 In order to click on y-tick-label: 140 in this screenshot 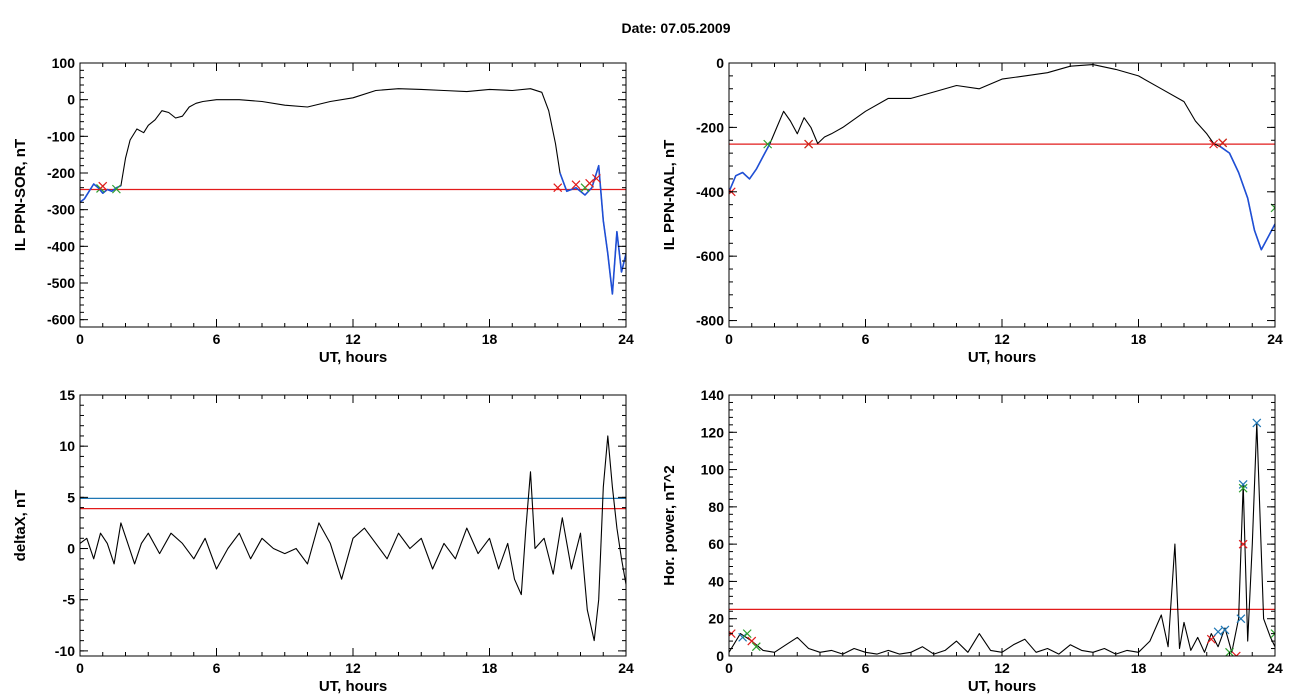, I will do `click(713, 395)`.